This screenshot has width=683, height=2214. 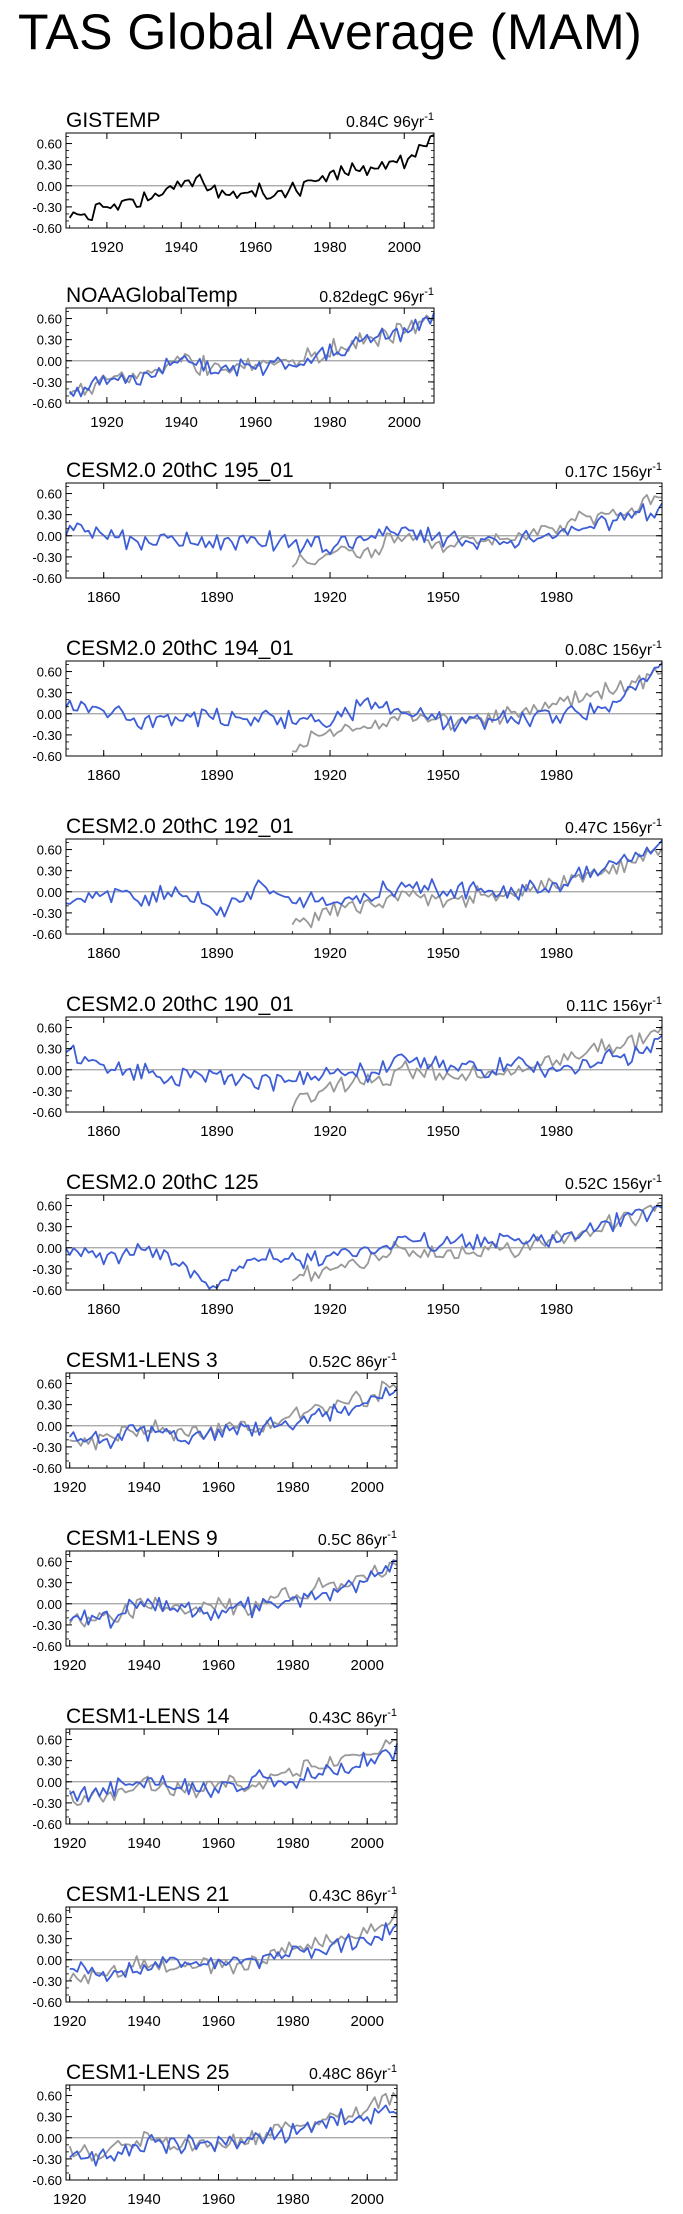 What do you see at coordinates (330, 32) in the screenshot?
I see `page-title: TAS Global Average (MAM)` at bounding box center [330, 32].